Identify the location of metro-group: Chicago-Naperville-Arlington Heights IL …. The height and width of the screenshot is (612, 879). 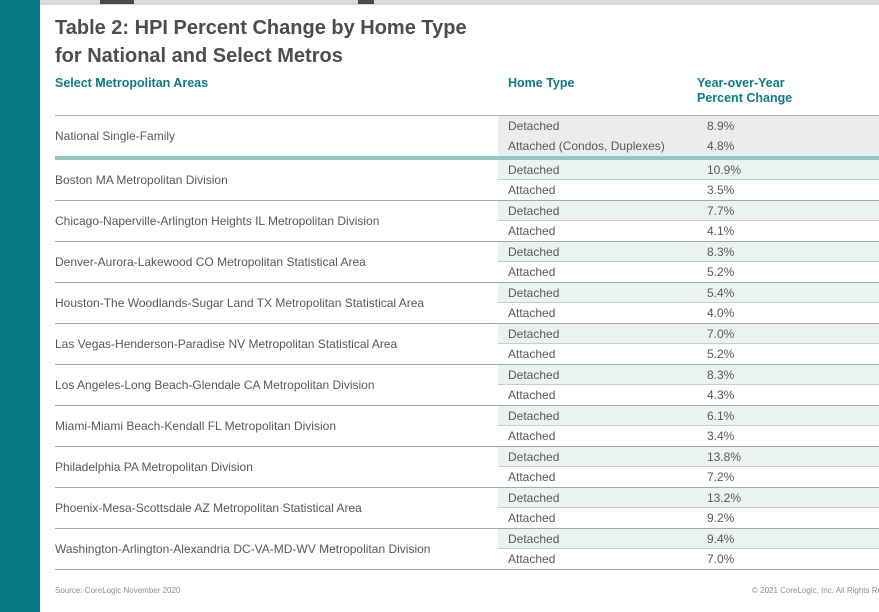
(467, 221).